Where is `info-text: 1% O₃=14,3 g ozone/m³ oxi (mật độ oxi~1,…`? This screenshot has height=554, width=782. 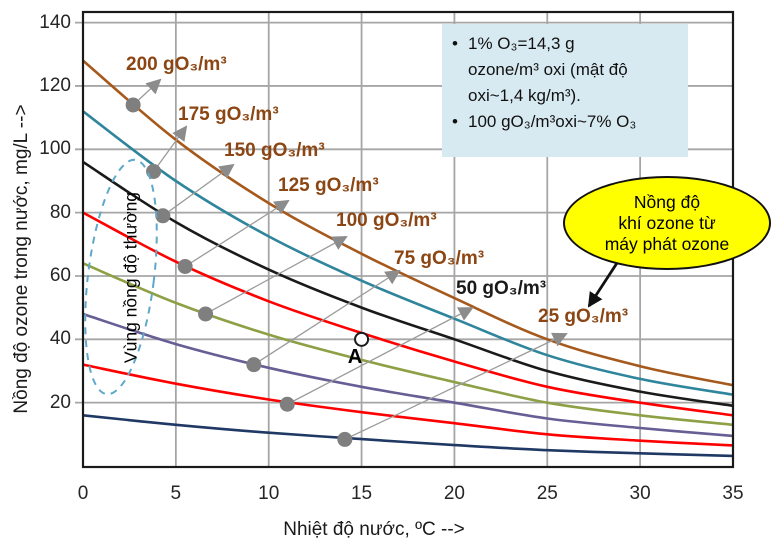
info-text: 1% O₃=14,3 g ozone/m³ oxi (mật độ oxi~1,… is located at coordinates (548, 69).